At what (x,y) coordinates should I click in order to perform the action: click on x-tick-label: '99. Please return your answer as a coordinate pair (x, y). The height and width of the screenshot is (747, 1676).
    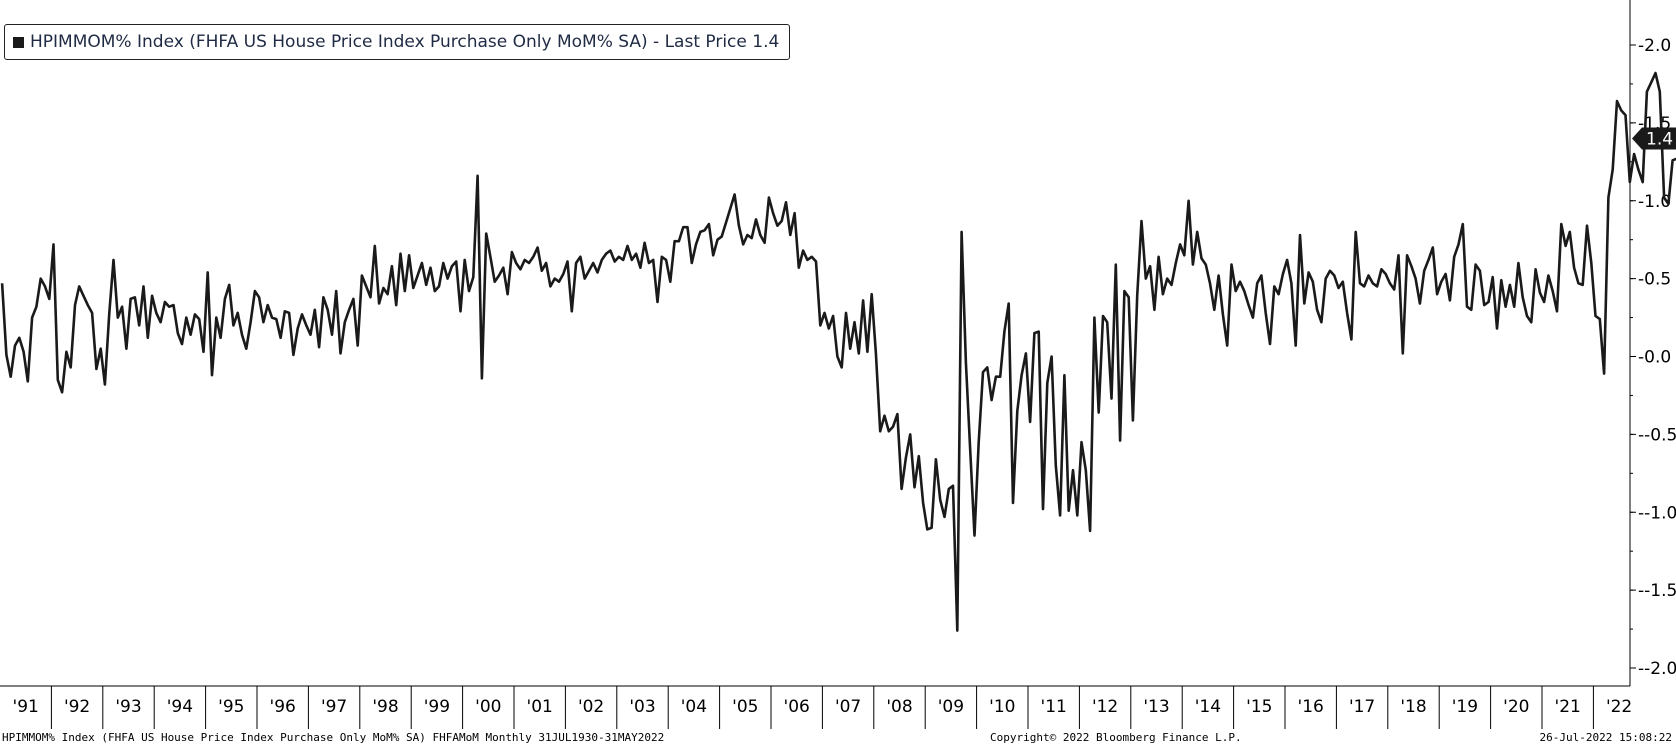
    Looking at the image, I should click on (437, 707).